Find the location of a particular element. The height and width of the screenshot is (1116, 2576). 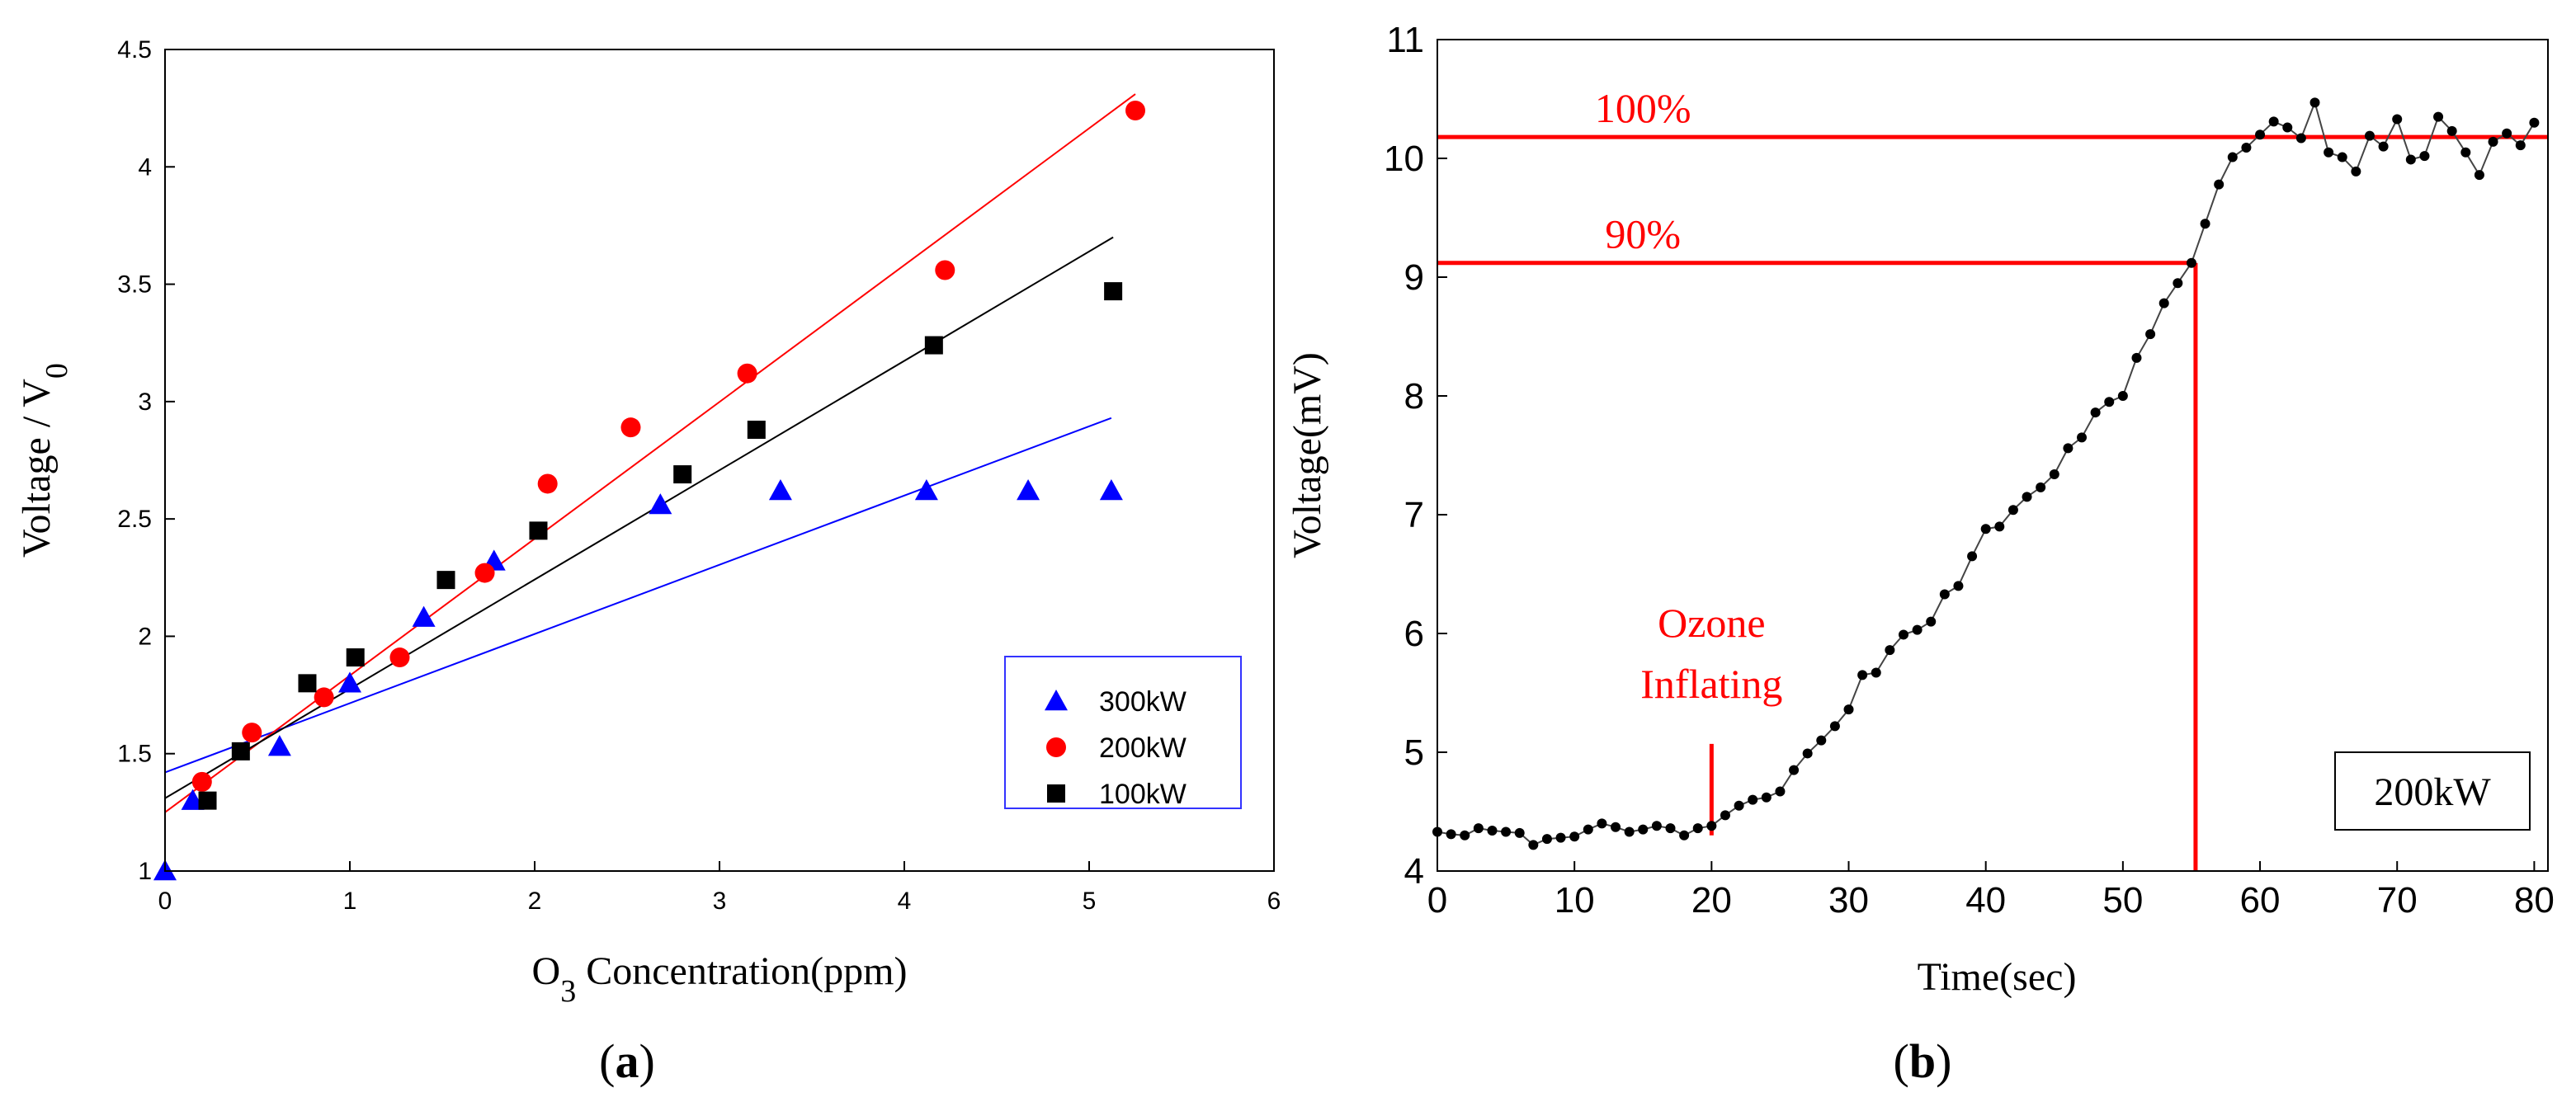

chart-b-xtick-label: 50 is located at coordinates (2122, 901).